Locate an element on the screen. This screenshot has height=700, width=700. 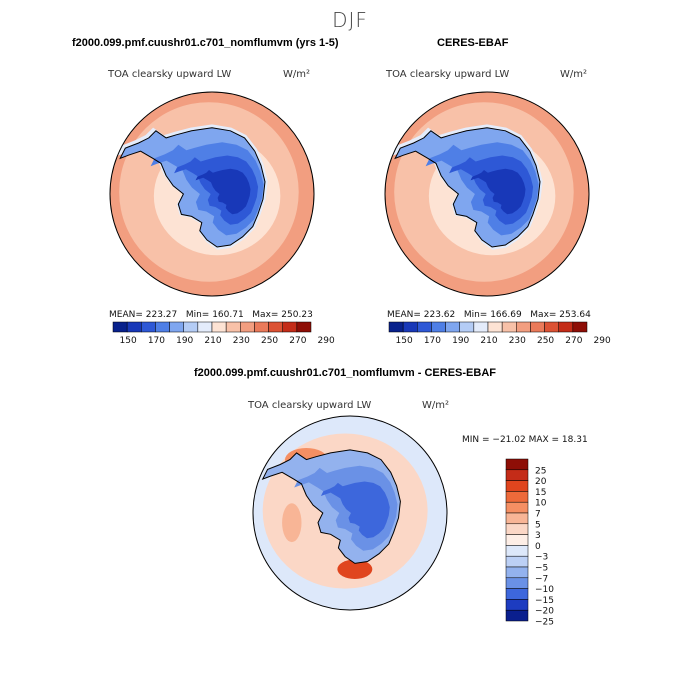
panel-2-variable: TOA clearsky upward LW is located at coordinates (448, 74).